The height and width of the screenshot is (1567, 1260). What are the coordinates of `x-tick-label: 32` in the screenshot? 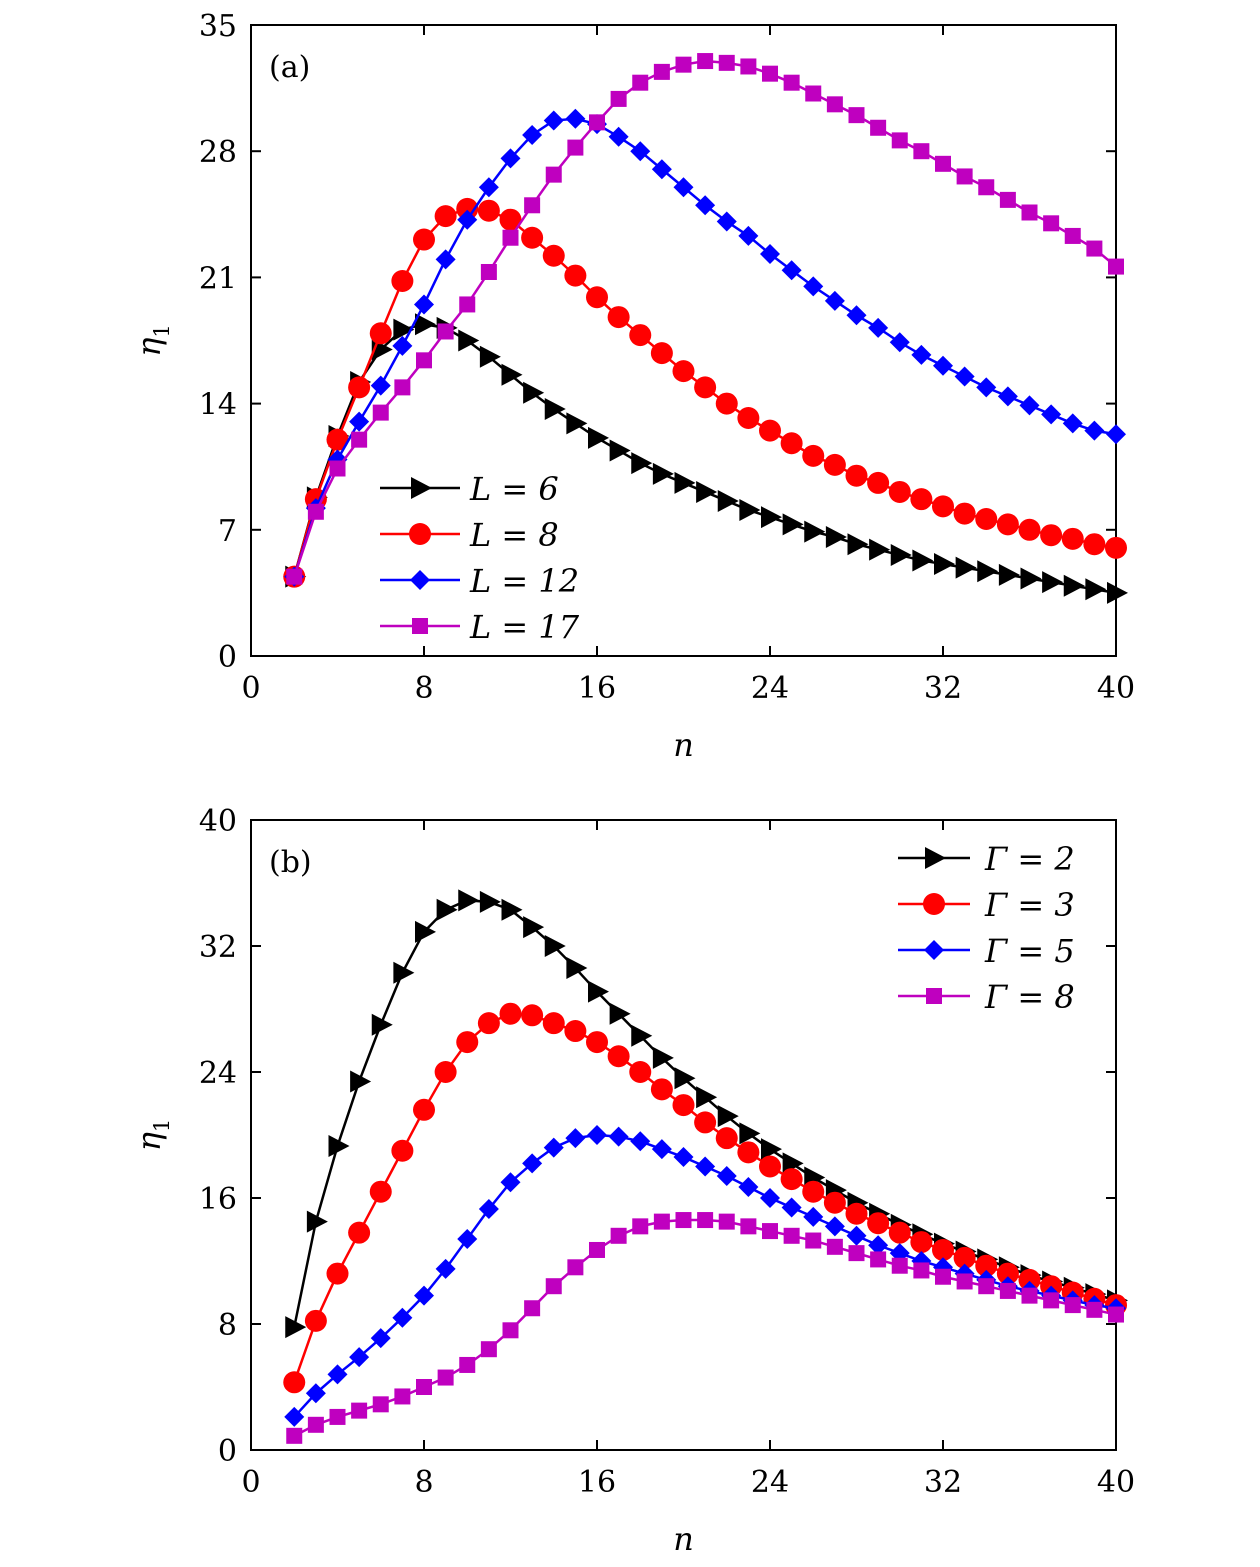 It's located at (943, 1482).